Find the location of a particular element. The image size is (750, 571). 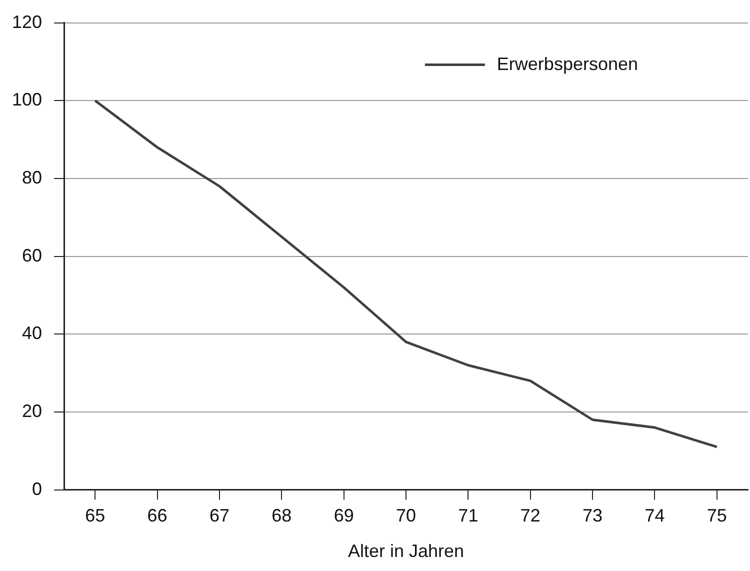

x-tick-label: 65 is located at coordinates (95, 516).